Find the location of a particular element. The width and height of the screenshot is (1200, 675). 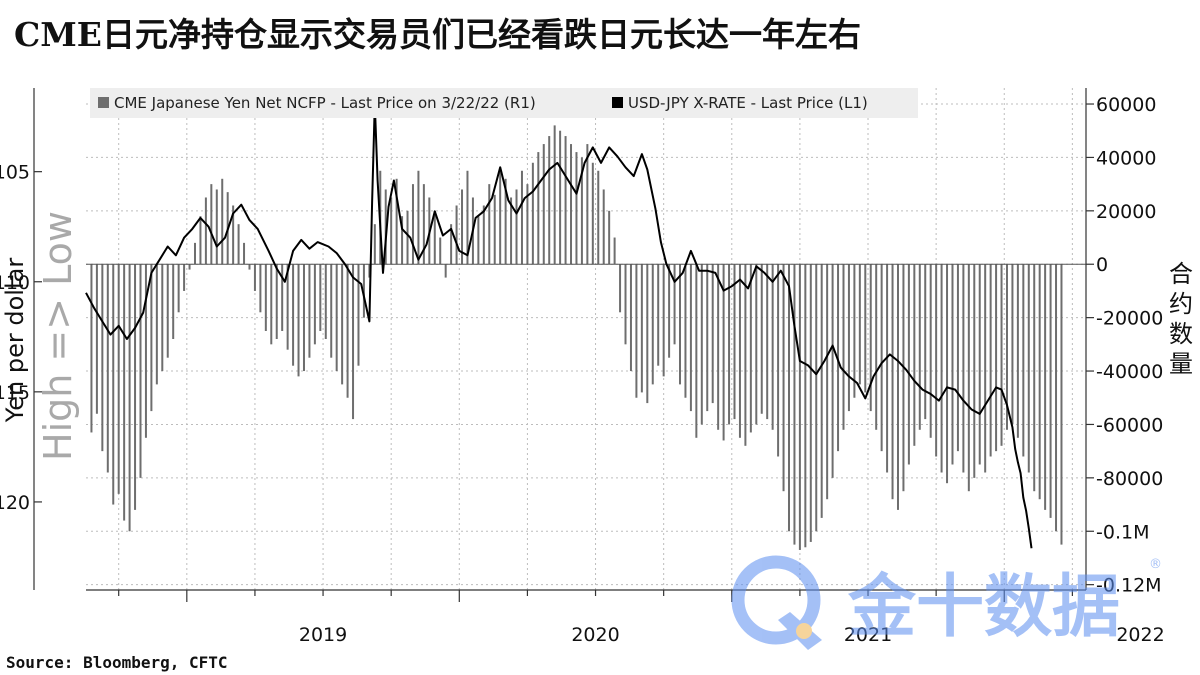

right-tick-label: -60000 is located at coordinates (1129, 425).